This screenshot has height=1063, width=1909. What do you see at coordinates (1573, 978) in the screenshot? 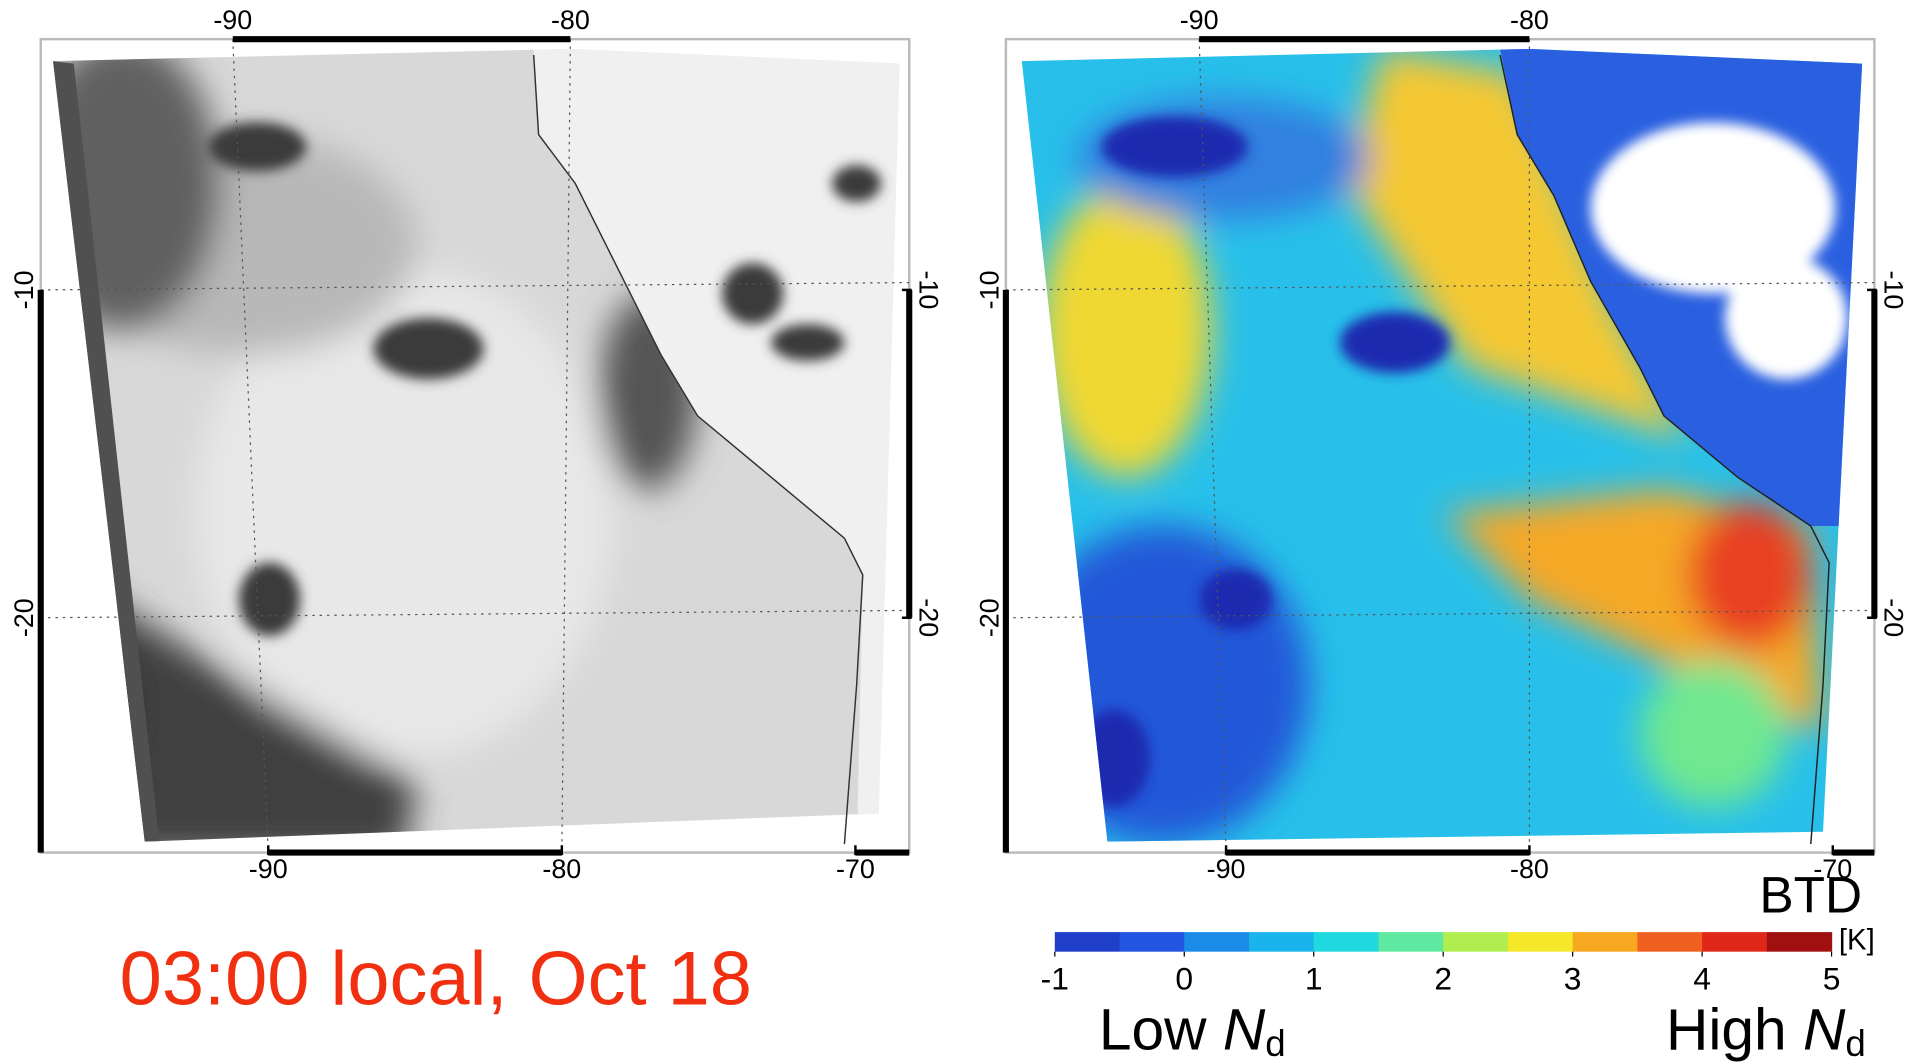
I see `colorbar-tick-label: 3` at bounding box center [1573, 978].